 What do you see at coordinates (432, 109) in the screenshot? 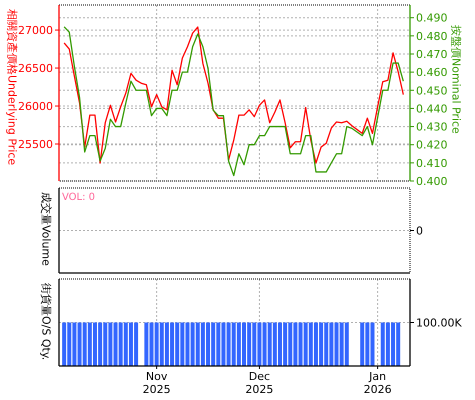
I see `y2-tick-label: 0.440` at bounding box center [432, 109].